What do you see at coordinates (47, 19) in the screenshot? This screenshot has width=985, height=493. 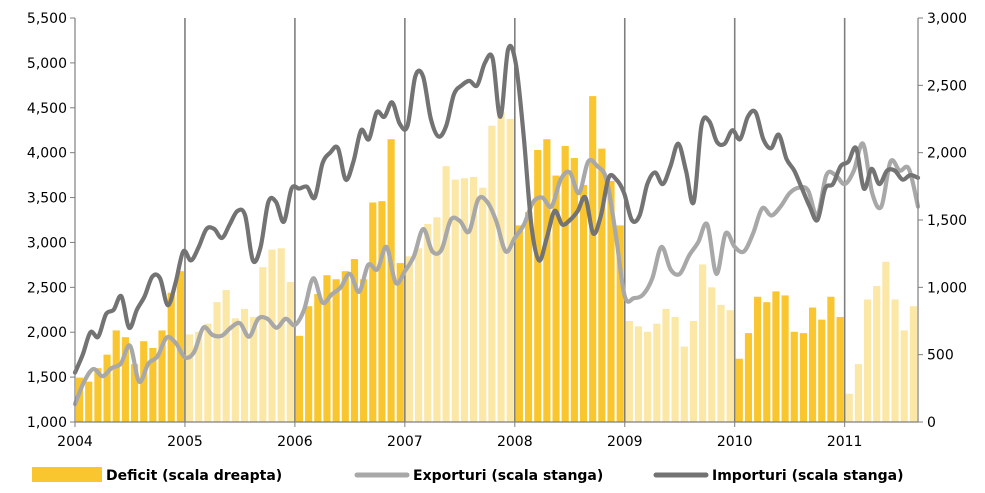 I see `left-tick-label: 5,500` at bounding box center [47, 19].